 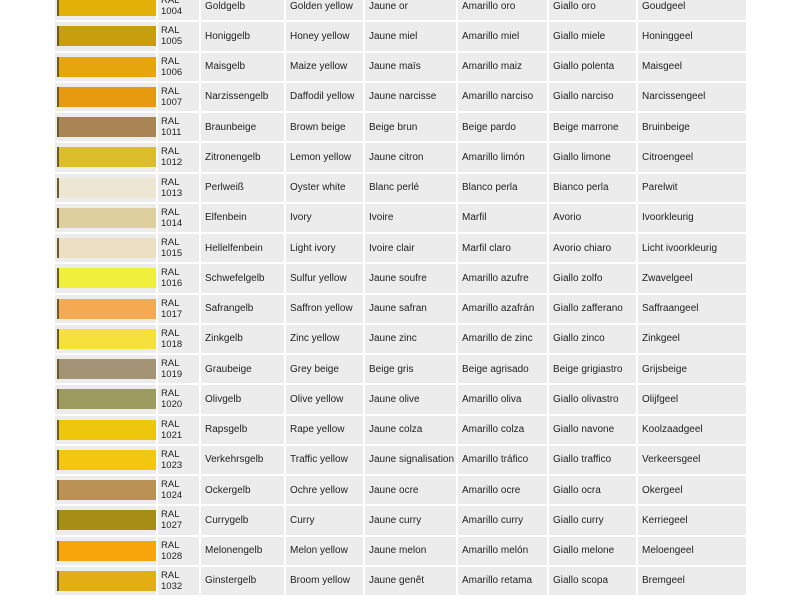 What do you see at coordinates (692, 96) in the screenshot?
I see `dutch-name: Narcissengeel` at bounding box center [692, 96].